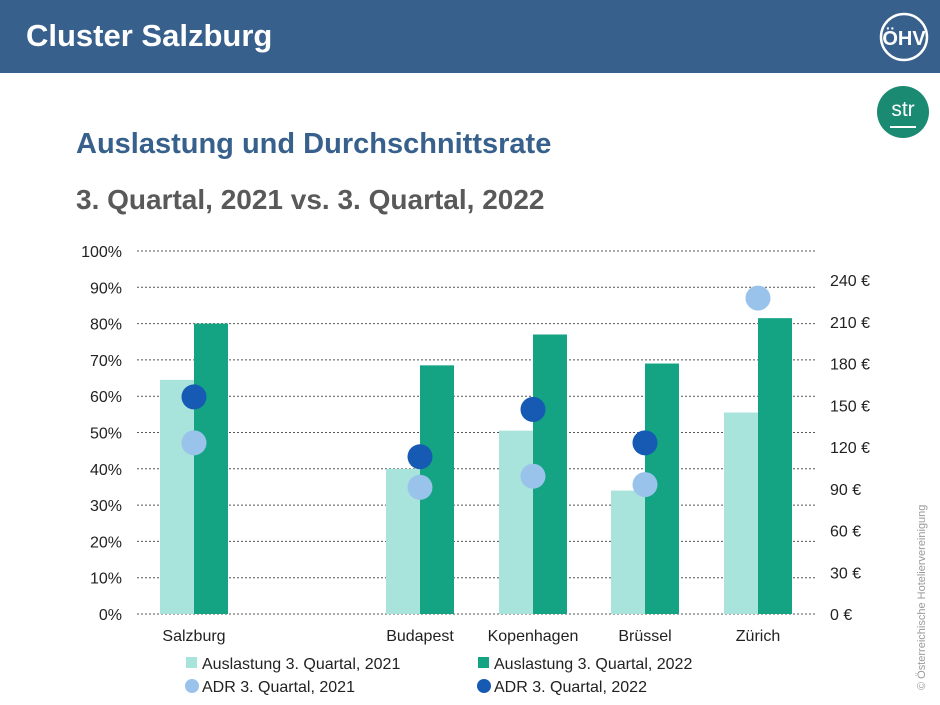  I want to click on category-label: Kopenhagen, so click(533, 636).